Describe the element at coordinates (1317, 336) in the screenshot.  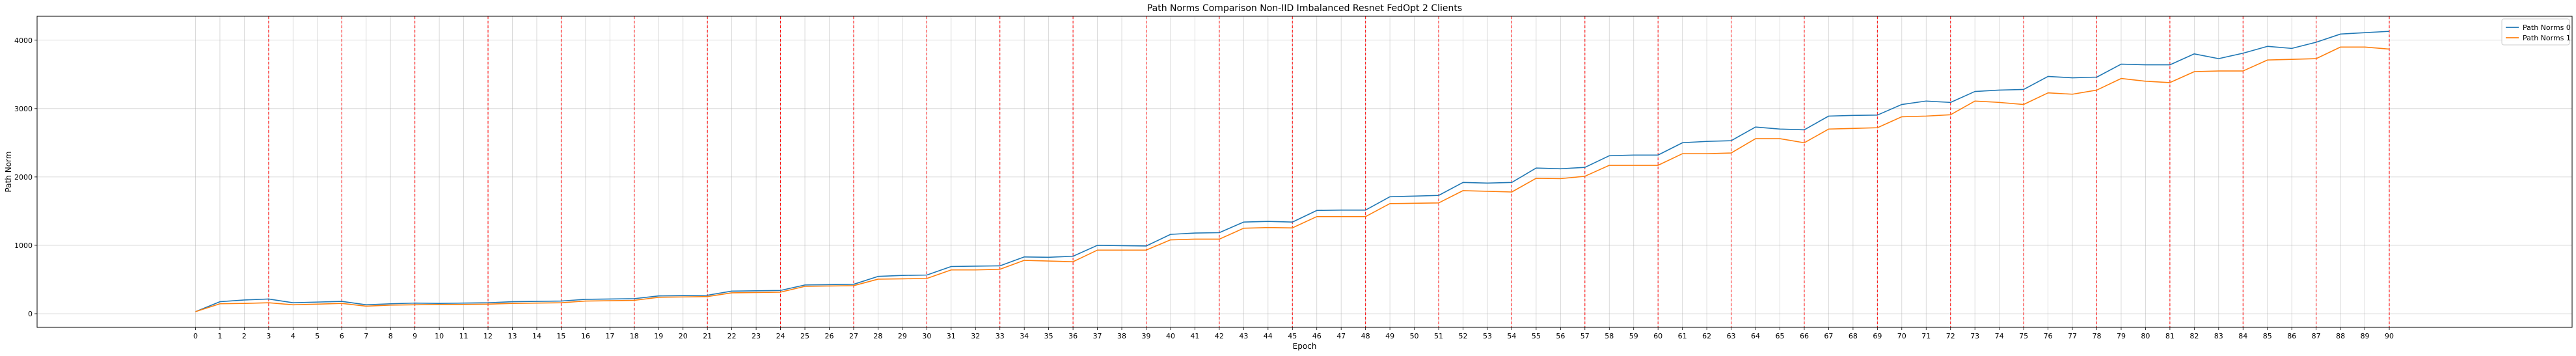
I see `x-tick-label: 46` at that location.